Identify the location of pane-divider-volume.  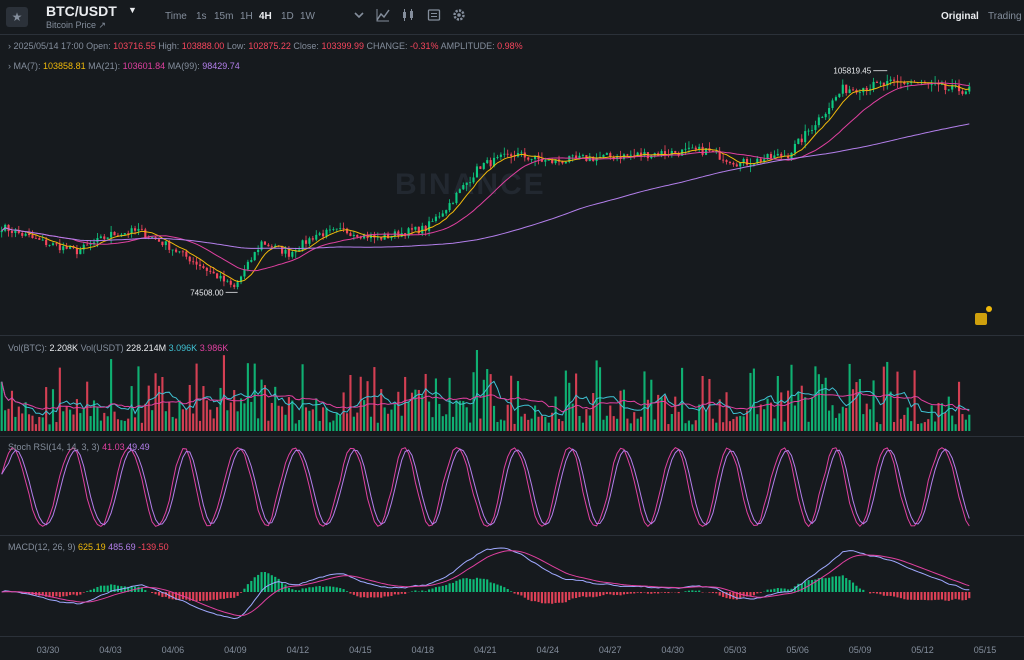
(512, 335).